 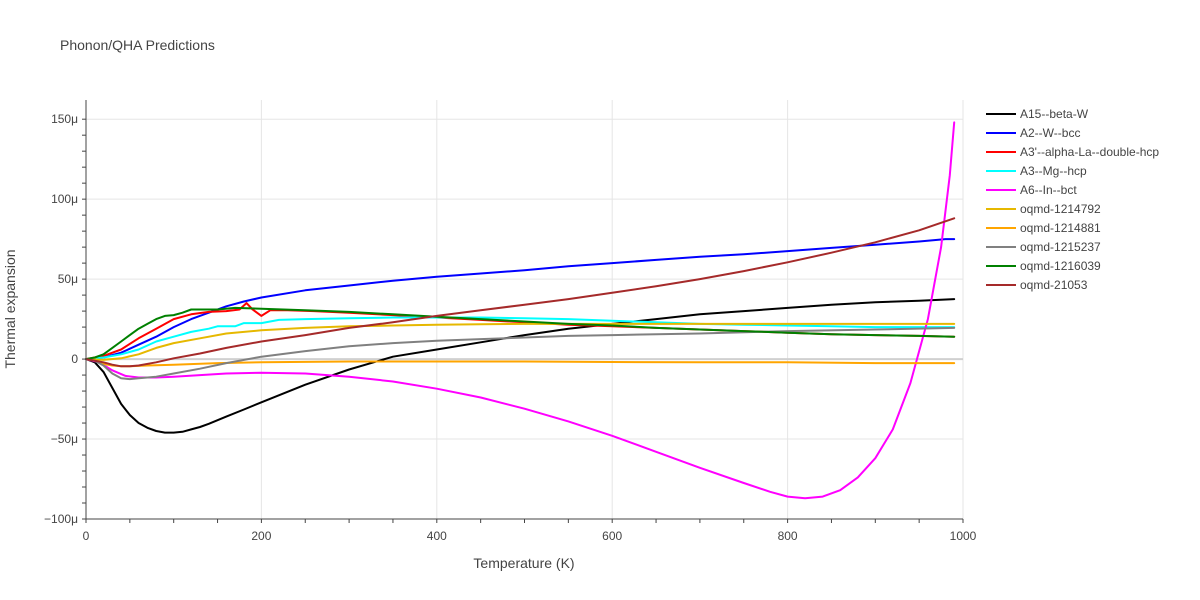 I want to click on x-tick-label: 1000, so click(x=963, y=536).